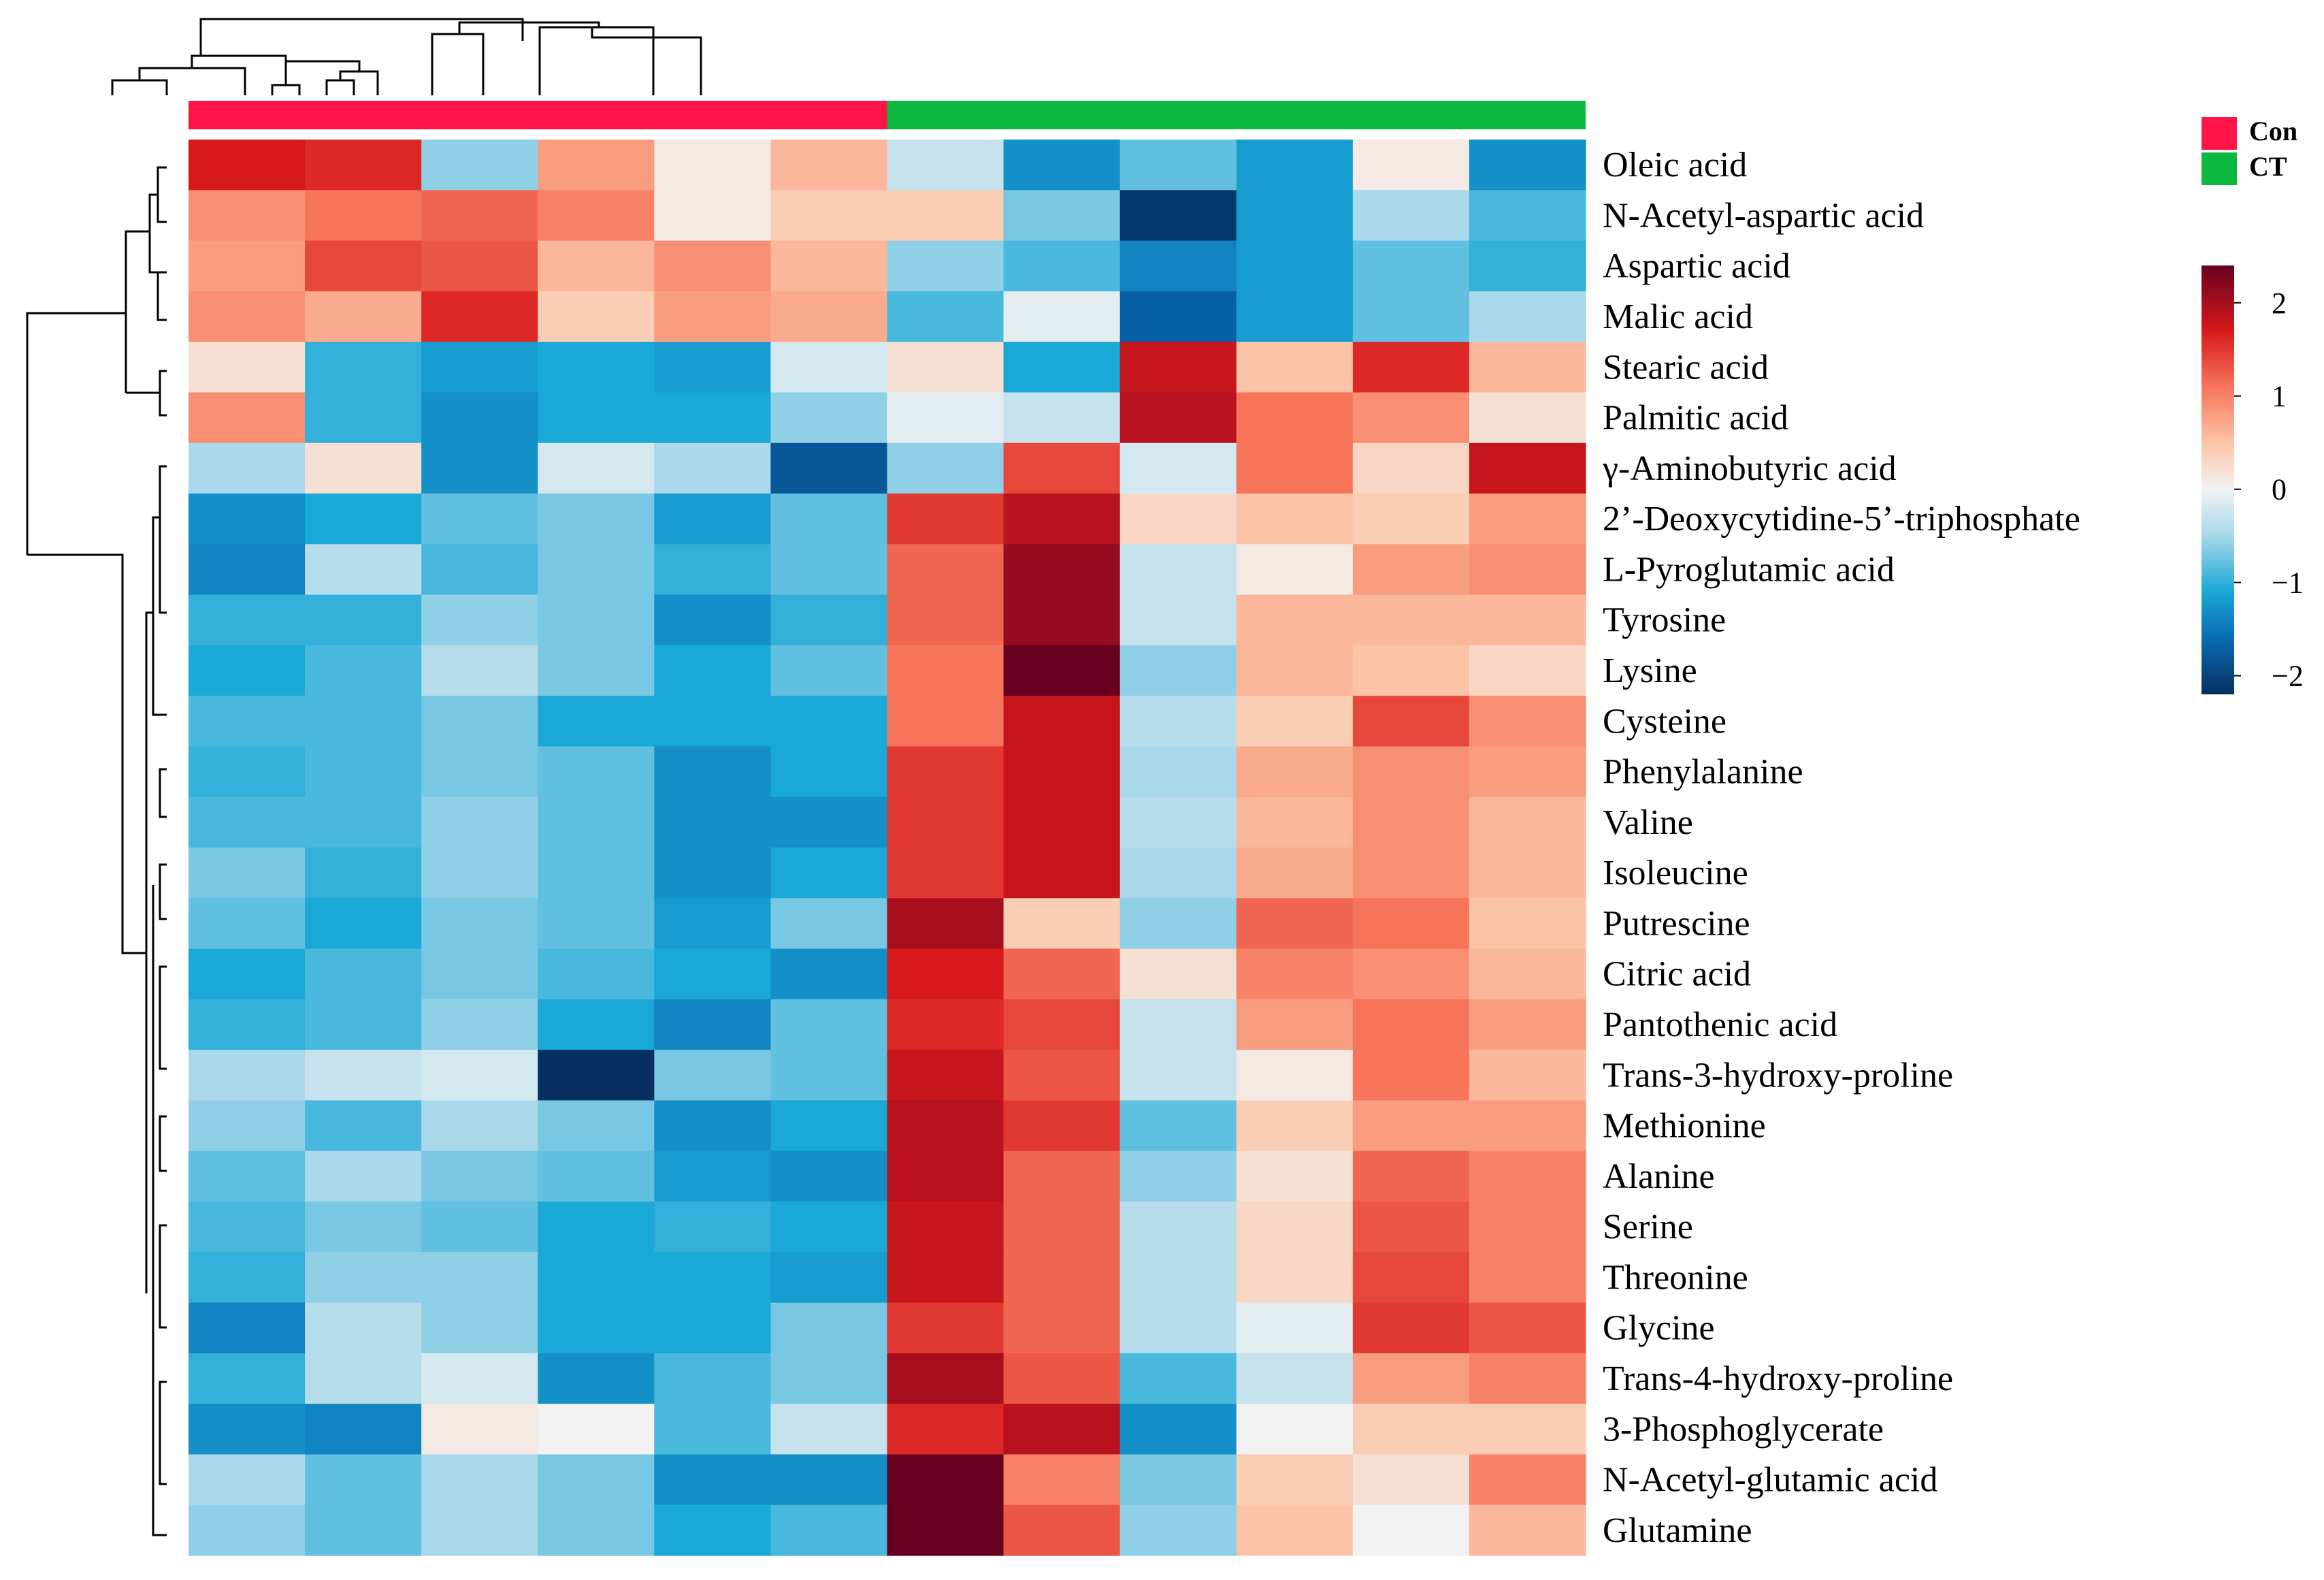 This screenshot has height=1580, width=2324. Describe the element at coordinates (1684, 1126) in the screenshot. I see `row-label: Methionine` at that location.